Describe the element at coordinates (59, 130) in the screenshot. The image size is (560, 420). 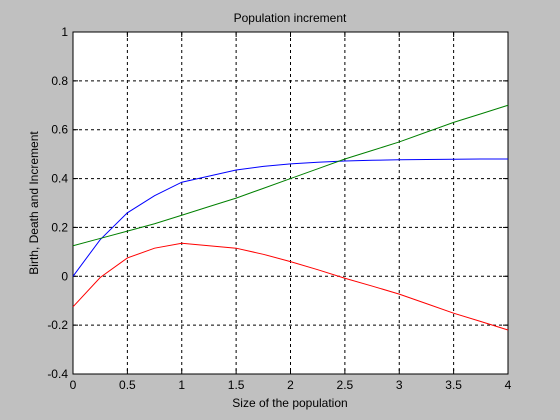
I see `y-tick-label: 0.6` at that location.